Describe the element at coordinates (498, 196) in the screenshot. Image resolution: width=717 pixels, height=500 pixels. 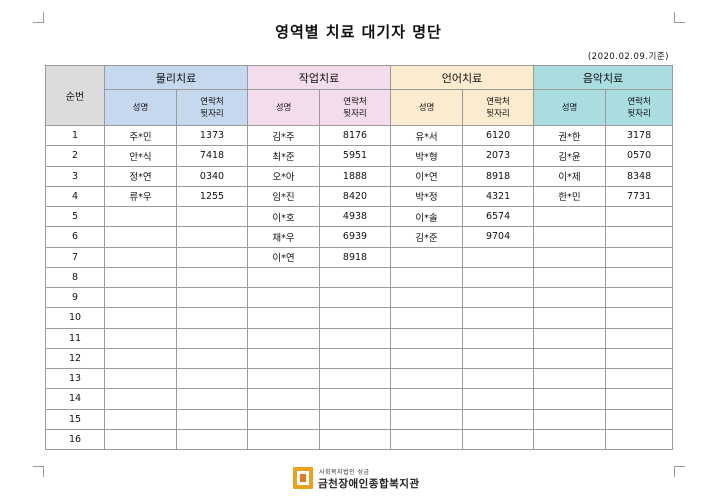
I see `phone-last-digits-cell: 4321` at that location.